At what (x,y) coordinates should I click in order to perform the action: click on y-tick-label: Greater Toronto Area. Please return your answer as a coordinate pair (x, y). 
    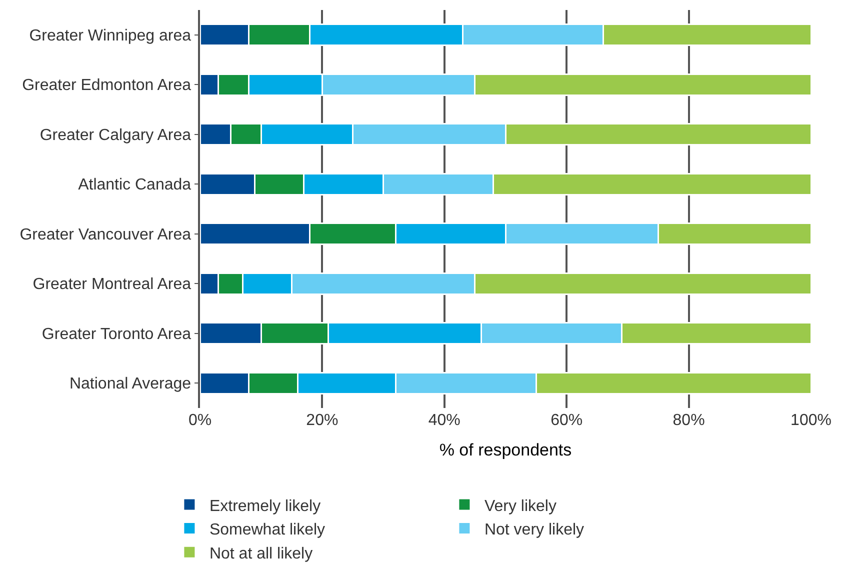
    Looking at the image, I should click on (117, 334).